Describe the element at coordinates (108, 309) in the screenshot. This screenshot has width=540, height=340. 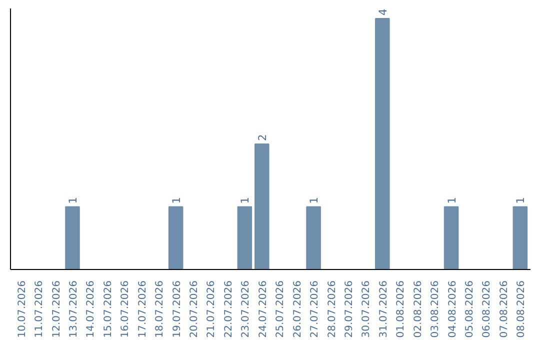
I see `x-tick-label: 15.07.2026` at that location.